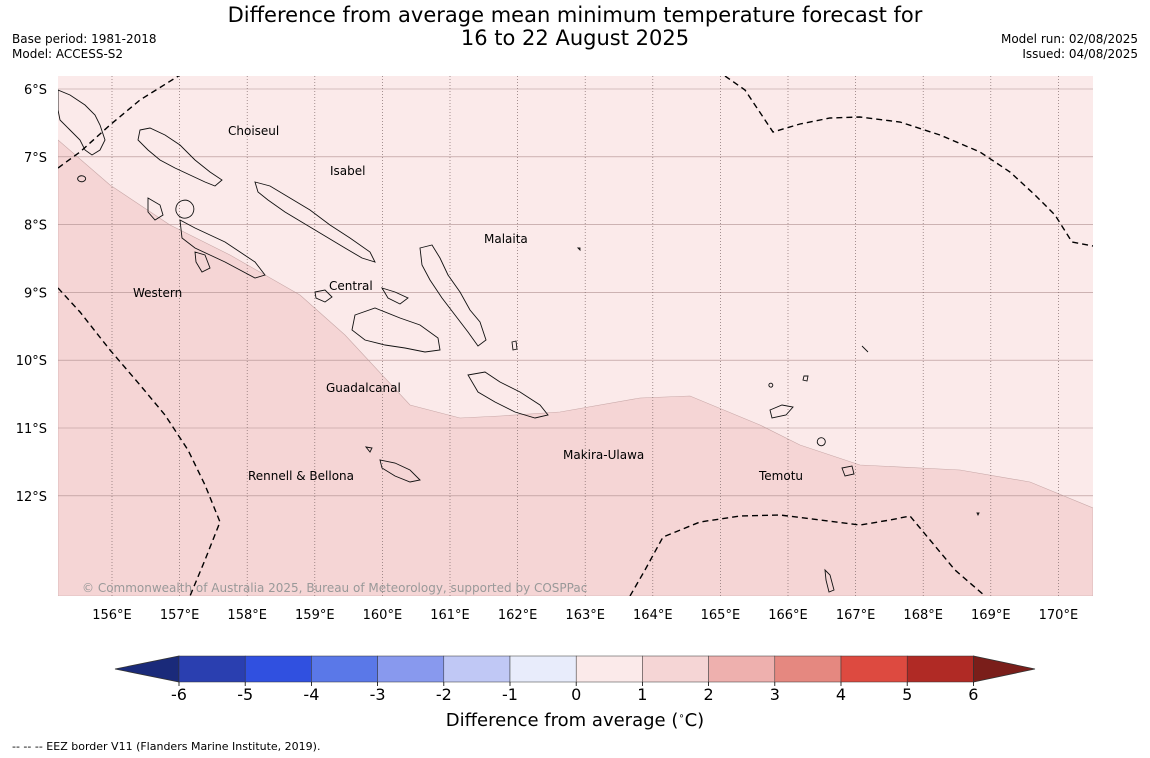 The image size is (1150, 758). I want to click on lon-label: 163°E, so click(585, 615).